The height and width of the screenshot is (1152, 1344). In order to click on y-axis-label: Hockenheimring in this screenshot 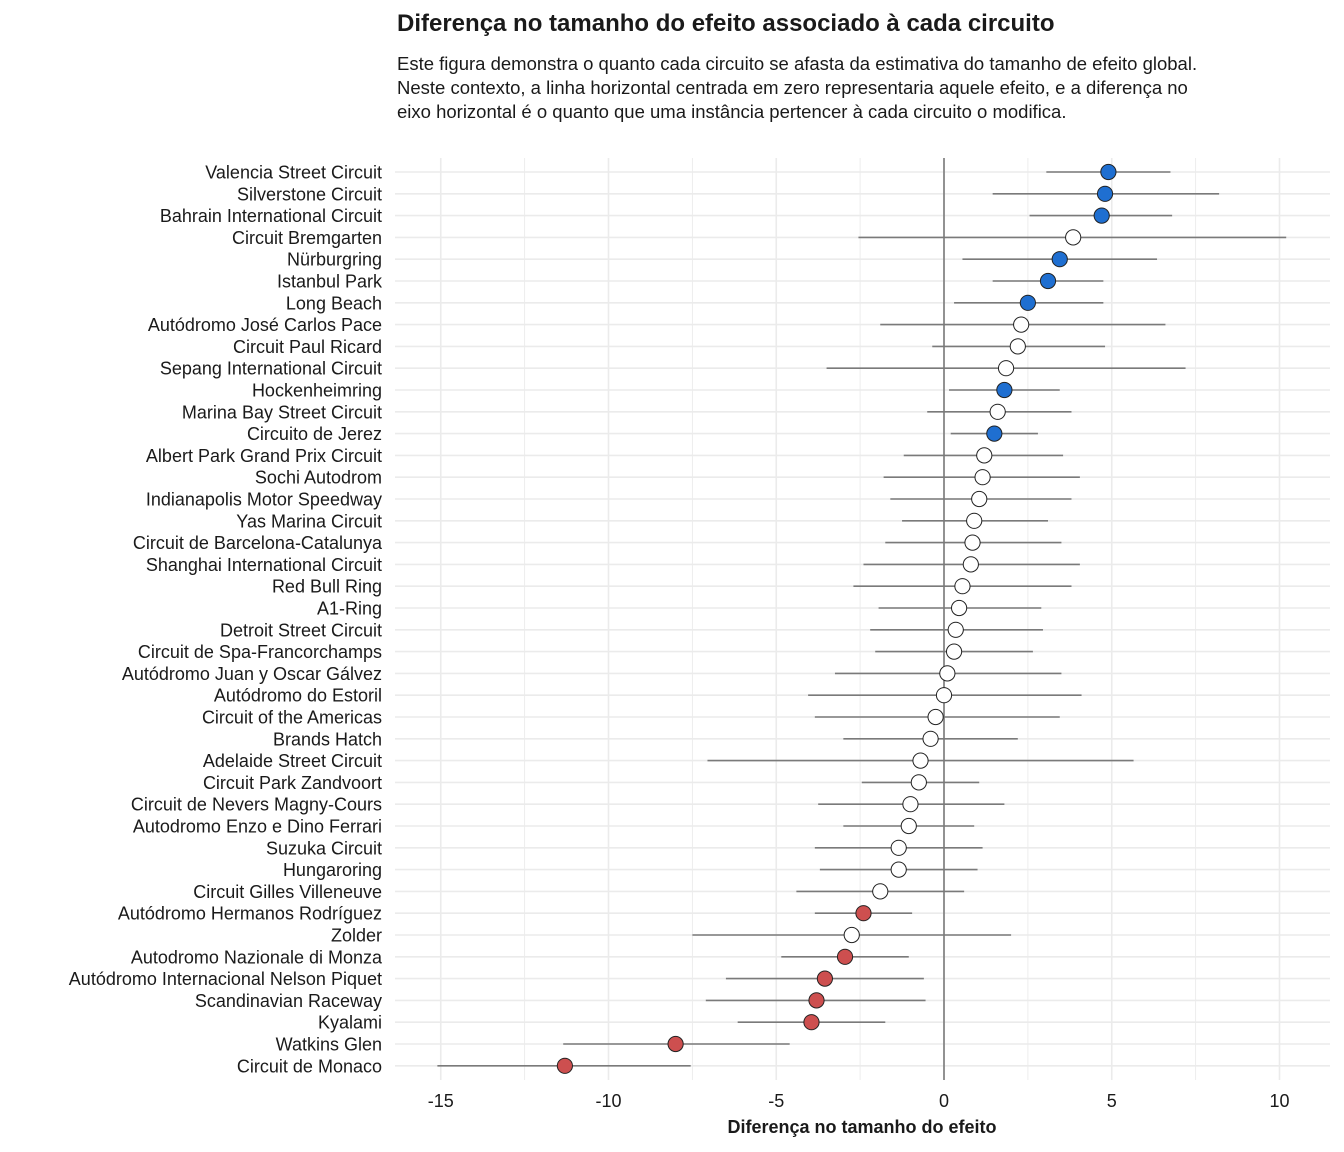, I will do `click(317, 391)`.